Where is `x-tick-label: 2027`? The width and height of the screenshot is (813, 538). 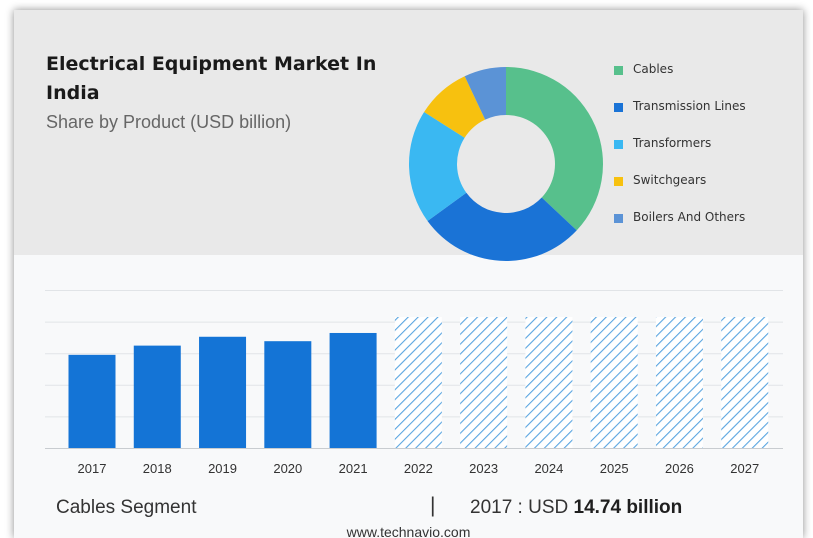 x-tick-label: 2027 is located at coordinates (744, 468).